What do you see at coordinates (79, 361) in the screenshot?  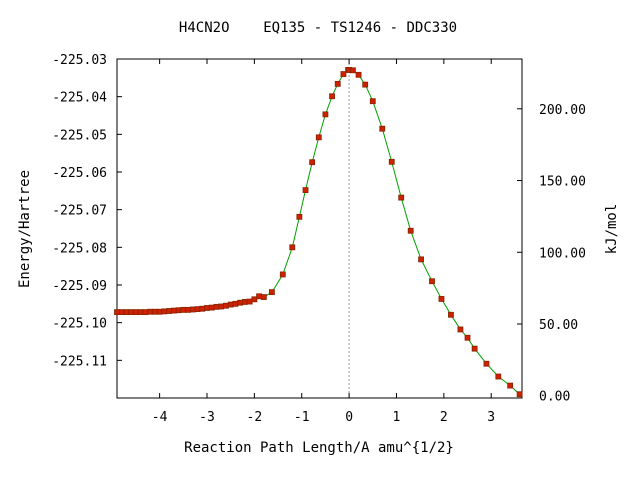 I see `y-tick-label: -225.11` at bounding box center [79, 361].